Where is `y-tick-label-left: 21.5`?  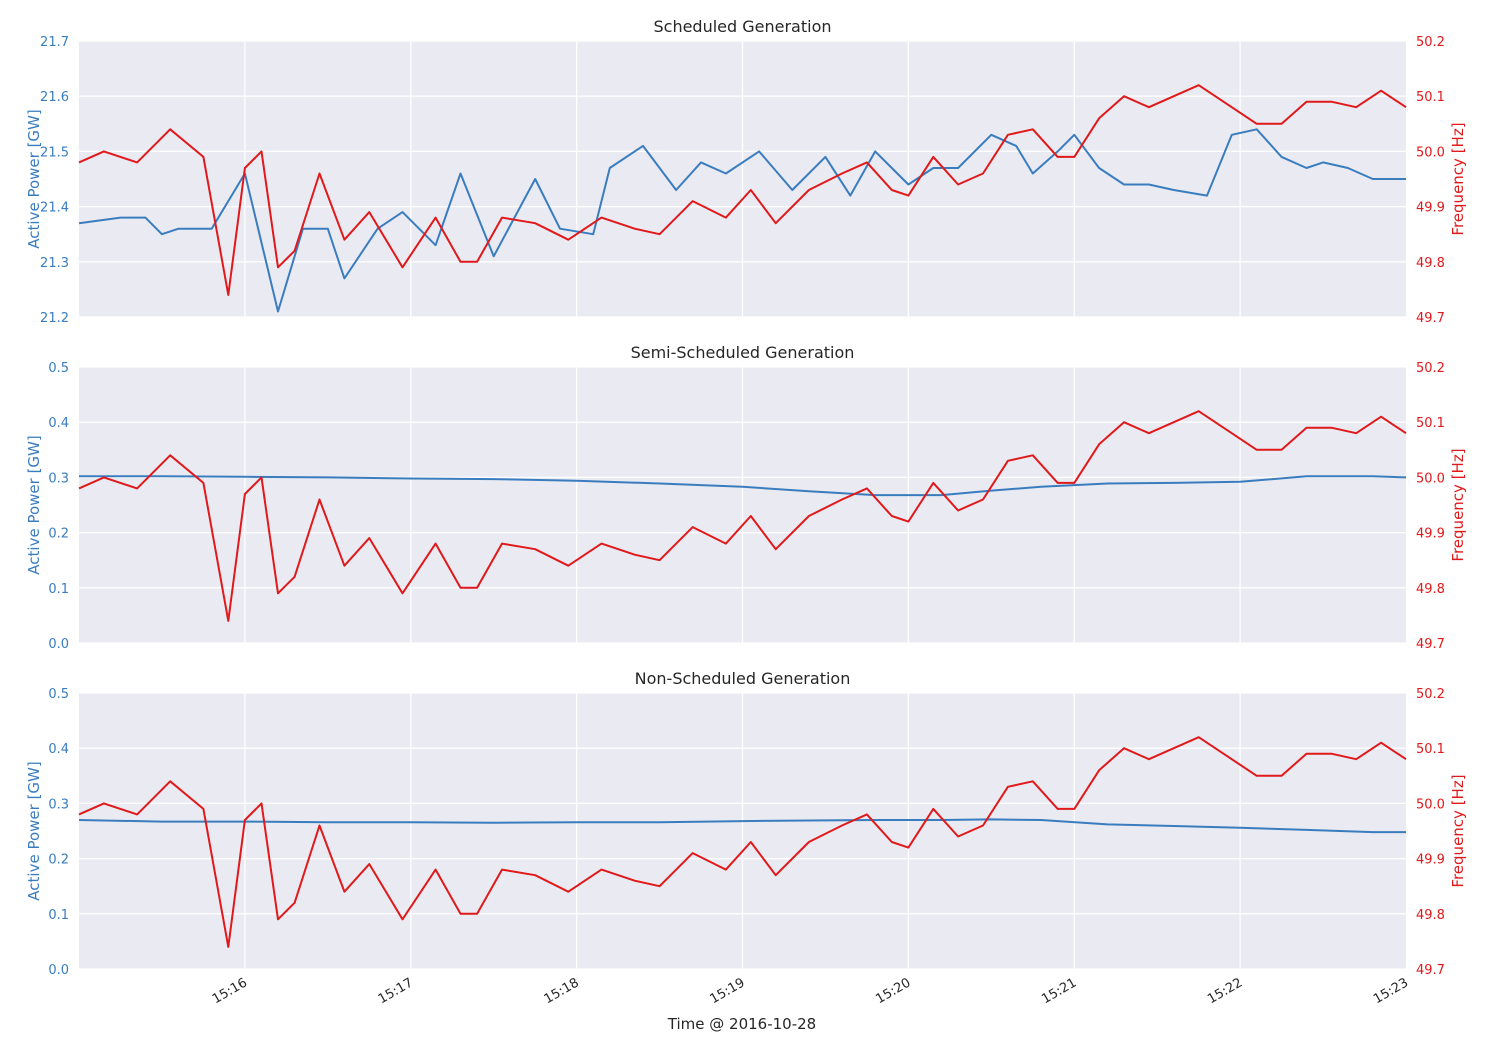 y-tick-label-left: 21.5 is located at coordinates (54, 152).